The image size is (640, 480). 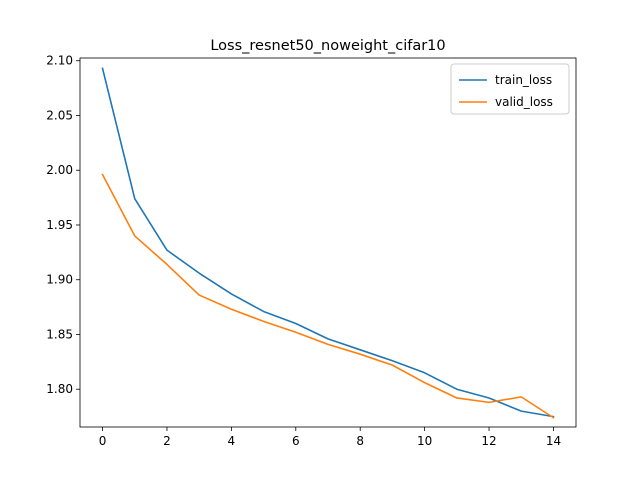 What do you see at coordinates (553, 441) in the screenshot?
I see `x-tick-label: 14` at bounding box center [553, 441].